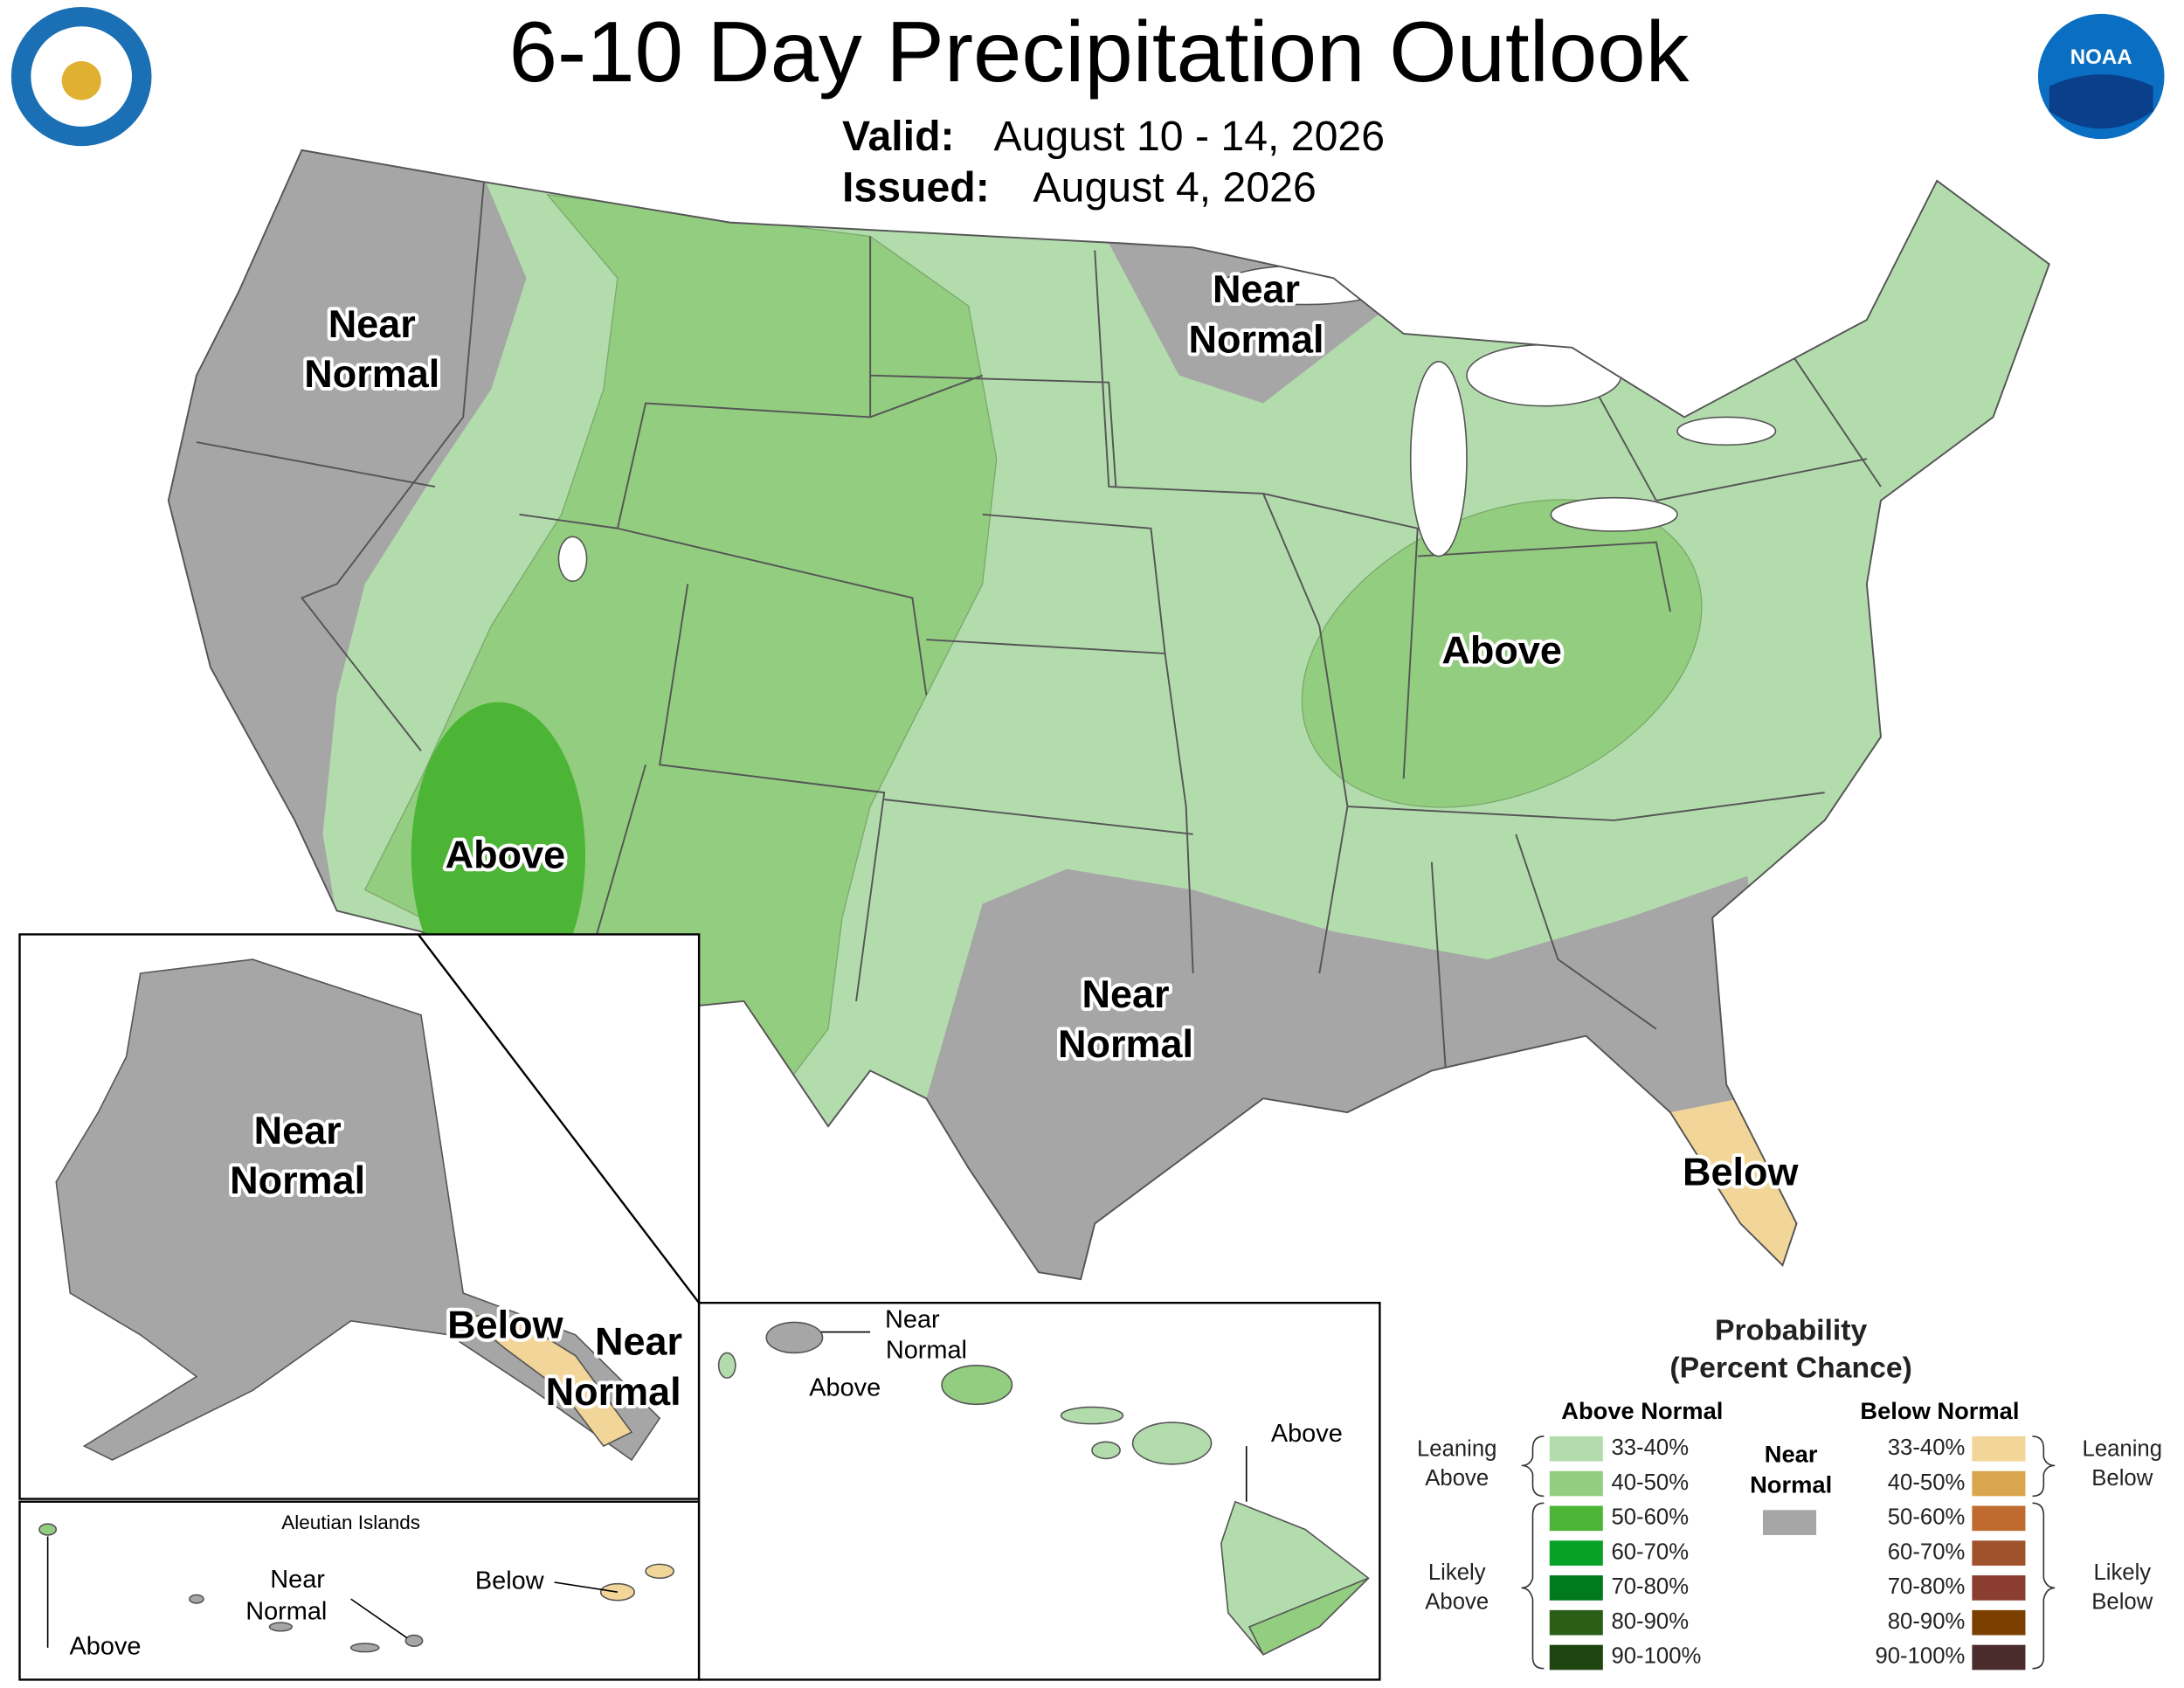 Image resolution: width=2184 pixels, height=1688 pixels. What do you see at coordinates (898, 137) in the screenshot?
I see `valid-label: Valid:` at bounding box center [898, 137].